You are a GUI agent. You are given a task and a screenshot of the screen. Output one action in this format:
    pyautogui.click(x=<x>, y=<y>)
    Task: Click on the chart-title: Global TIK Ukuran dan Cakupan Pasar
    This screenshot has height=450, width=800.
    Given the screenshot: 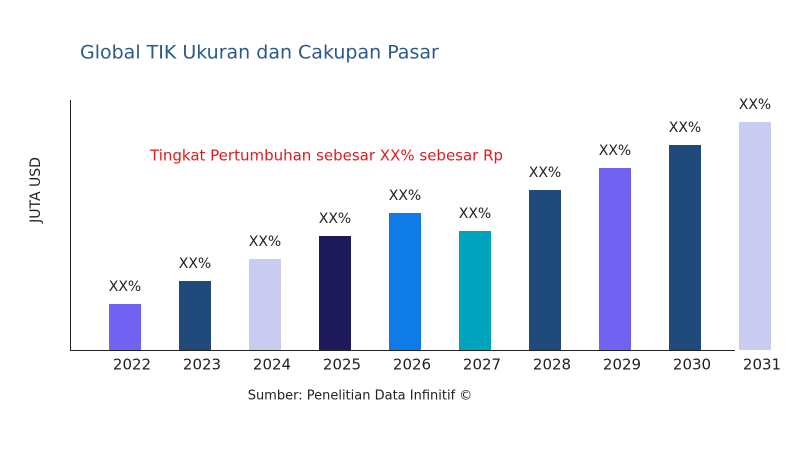 What is the action you would take?
    pyautogui.click(x=259, y=53)
    